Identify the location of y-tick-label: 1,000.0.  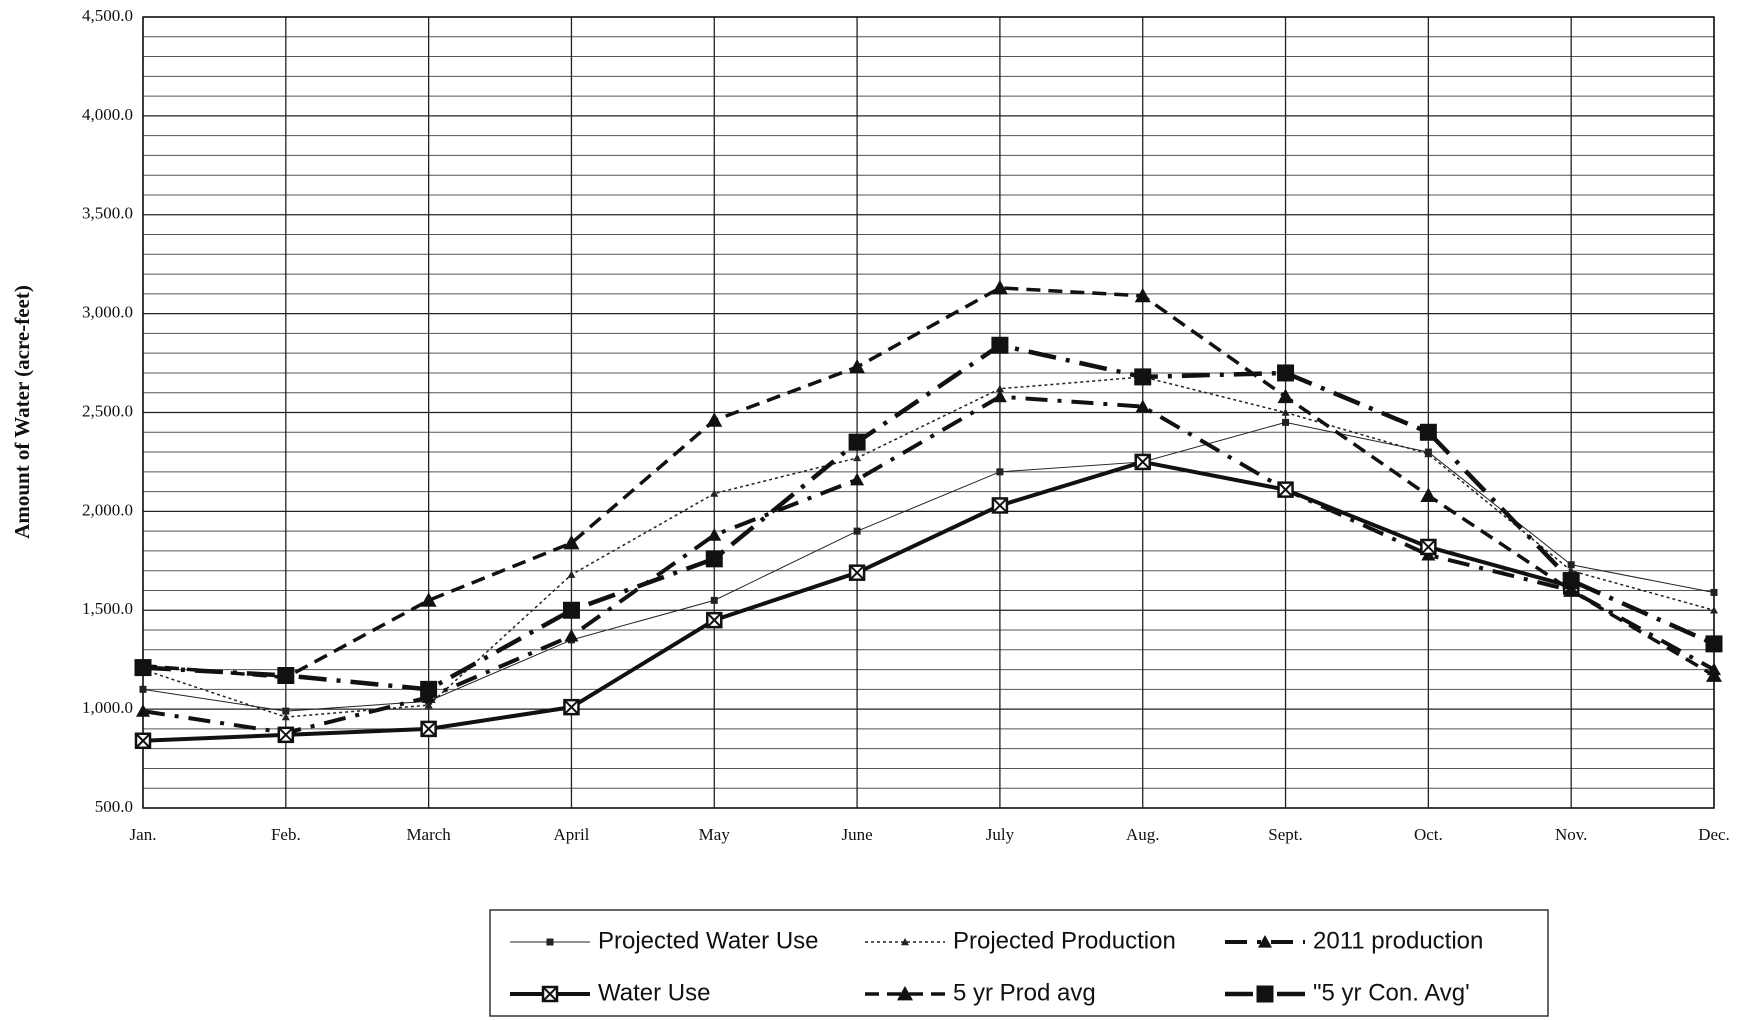
(107, 707).